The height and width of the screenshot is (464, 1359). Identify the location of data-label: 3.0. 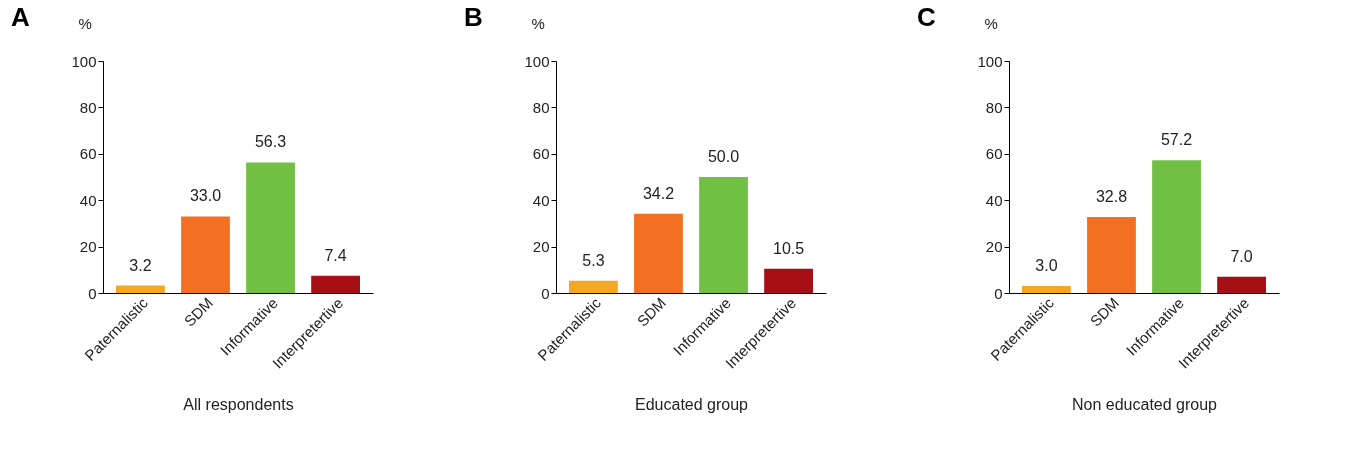
(1046, 266).